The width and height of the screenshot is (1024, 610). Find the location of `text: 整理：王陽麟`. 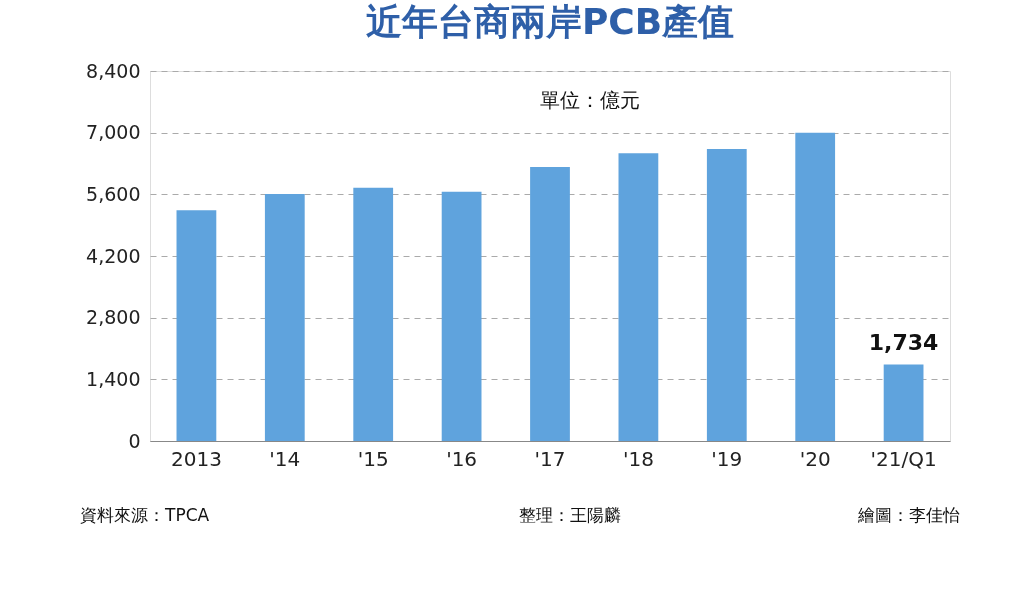

text: 整理：王陽麟 is located at coordinates (570, 515).